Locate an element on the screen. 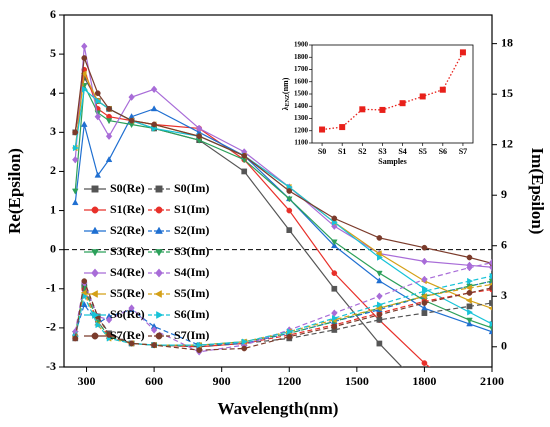 The image size is (550, 427). legend-label: S3(Re) is located at coordinates (127, 251).